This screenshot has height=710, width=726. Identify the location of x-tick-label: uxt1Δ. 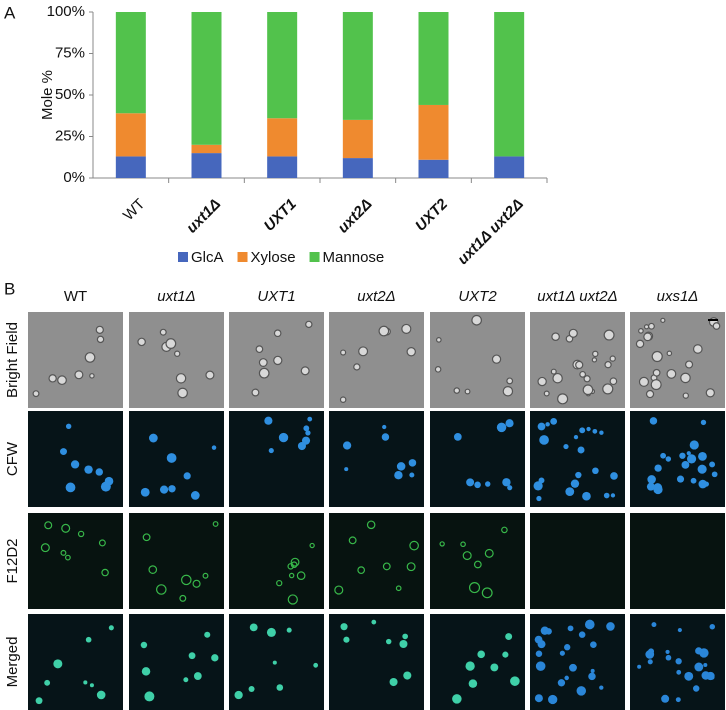
(203, 216).